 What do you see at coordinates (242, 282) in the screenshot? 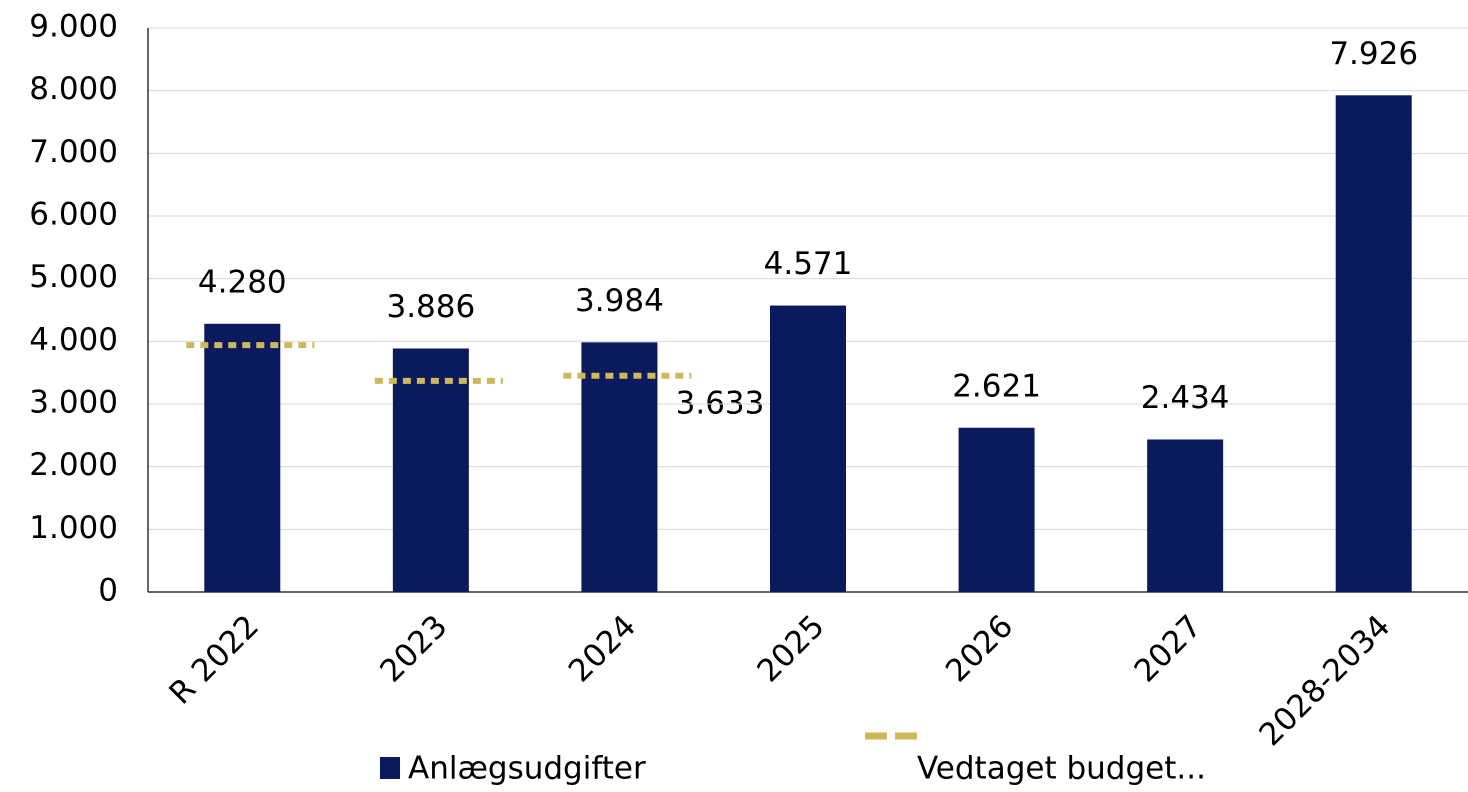
I see `data-label: 4.280` at bounding box center [242, 282].